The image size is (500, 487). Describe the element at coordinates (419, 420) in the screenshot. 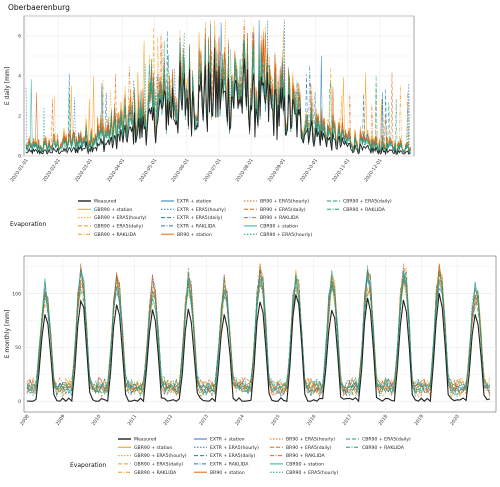

I see `monthly-x-tick-label: 2019` at that location.